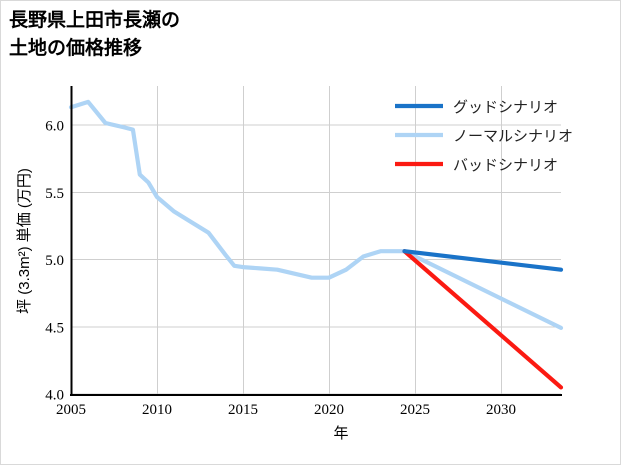 Image resolution: width=621 pixels, height=465 pixels. Describe the element at coordinates (54, 396) in the screenshot. I see `y-tick-label: 4.0` at that location.